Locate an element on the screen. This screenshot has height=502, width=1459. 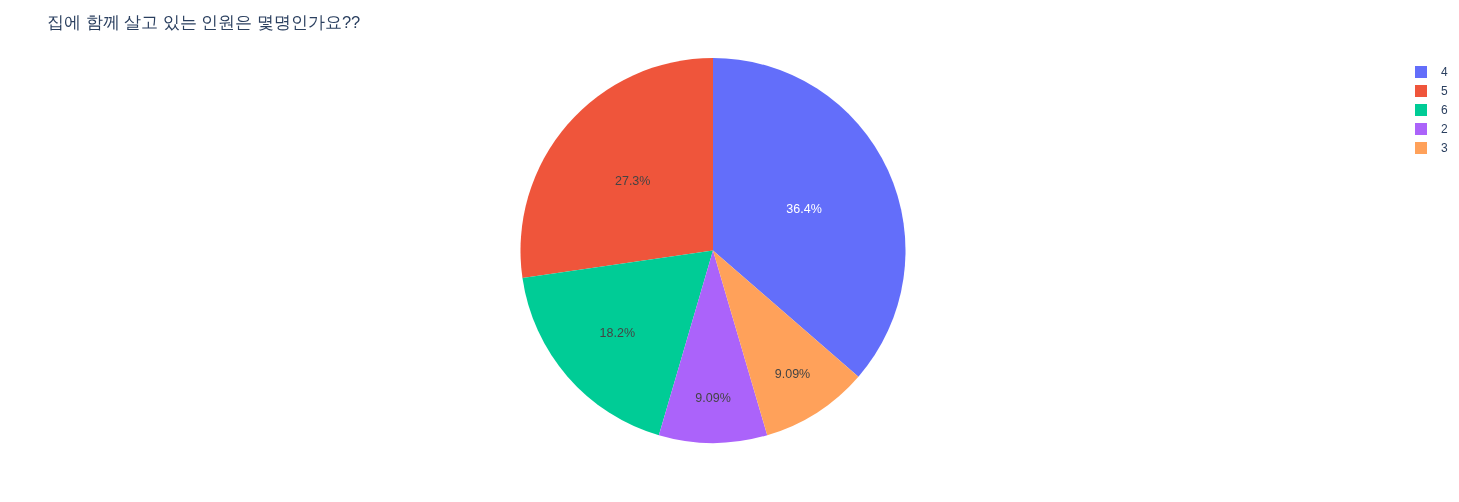
data-label: 18.2% is located at coordinates (617, 333).